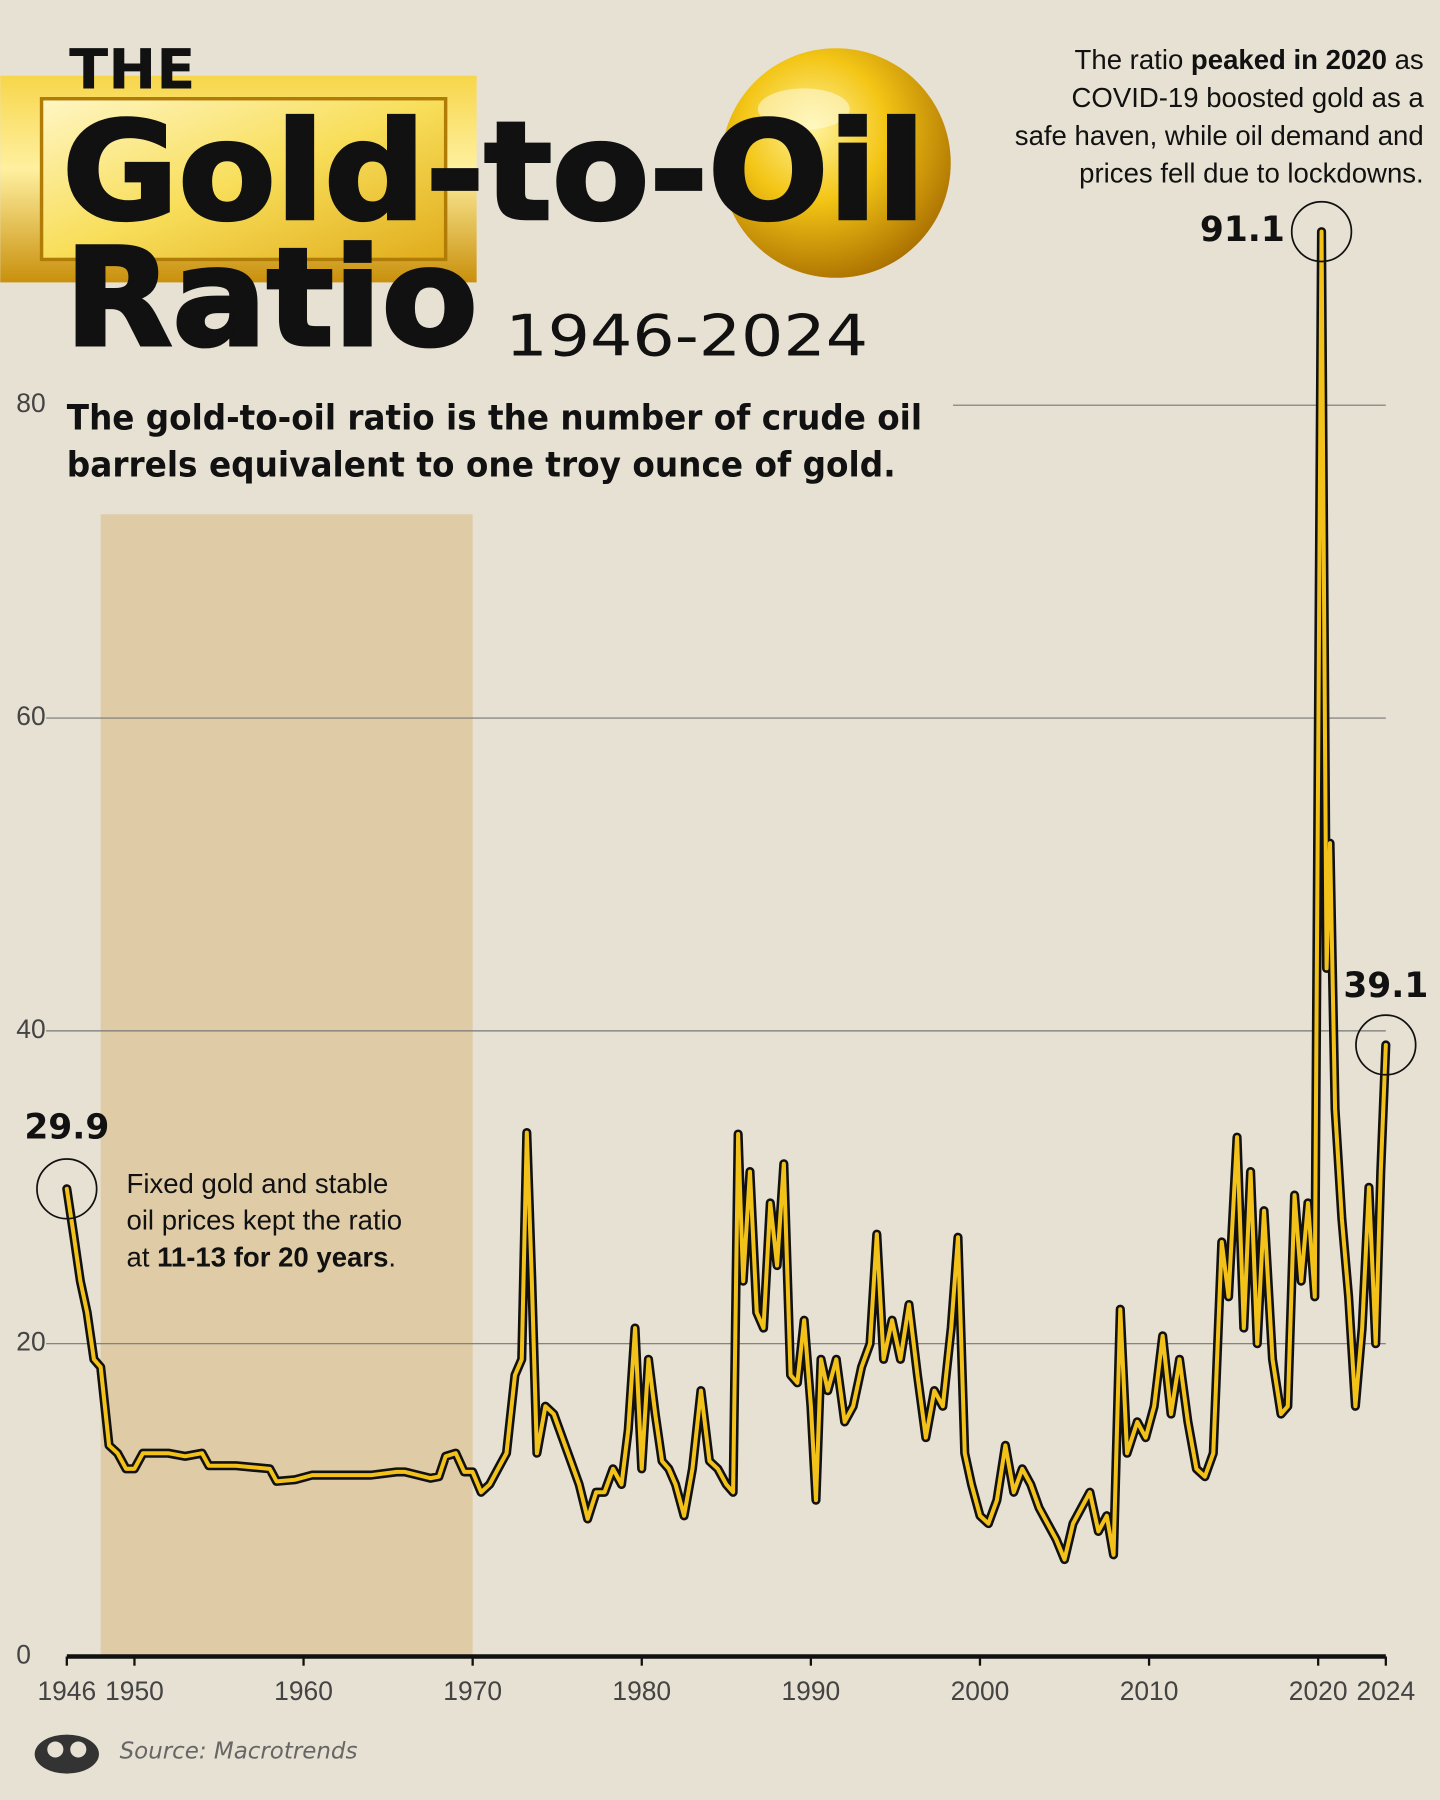  I want to click on x-tick-label: 1990, so click(811, 1691).